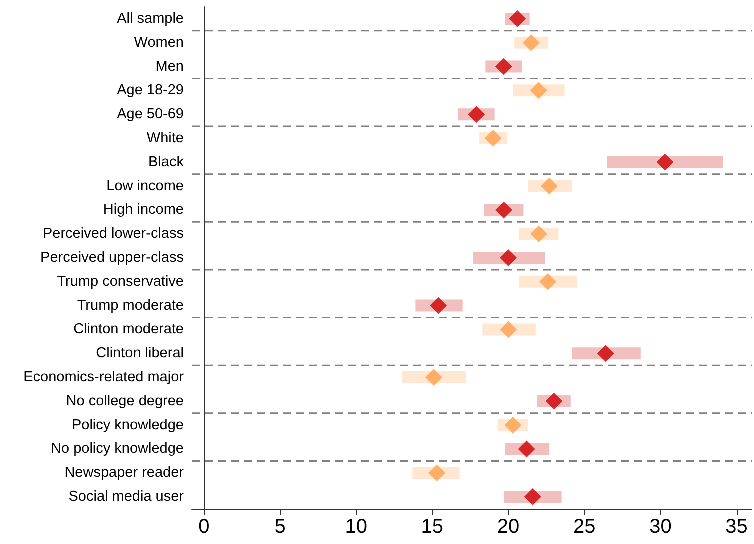 The image size is (754, 544). I want to click on y-tick-label: Trump conservative, so click(120, 282).